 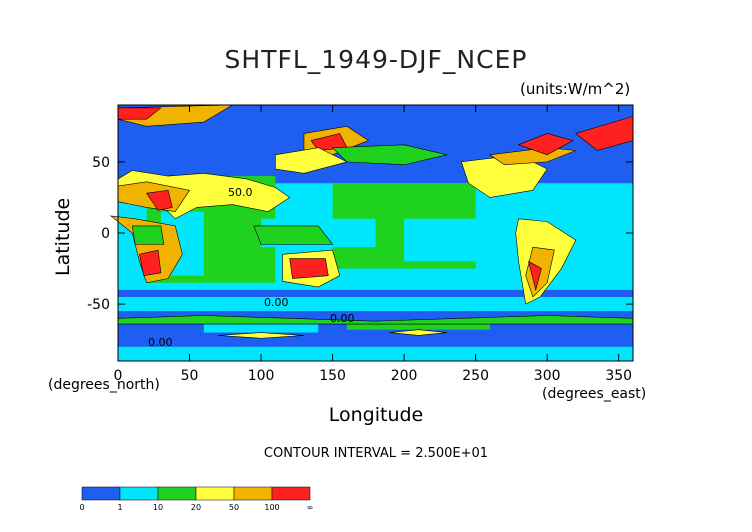 What do you see at coordinates (119, 507) in the screenshot?
I see `colorbar-label: 1` at bounding box center [119, 507].